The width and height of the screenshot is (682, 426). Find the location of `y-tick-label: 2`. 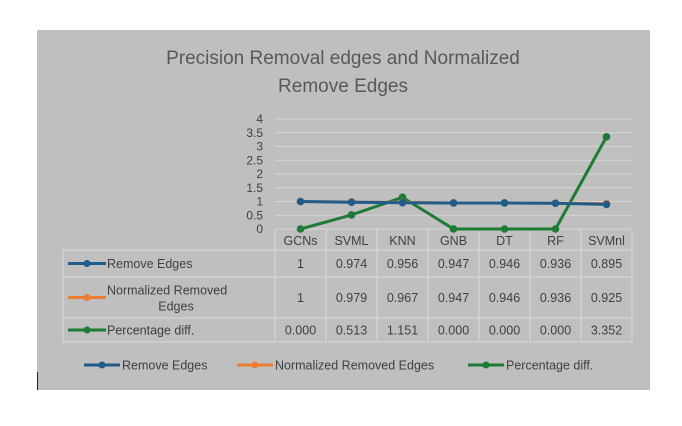

y-tick-label: 2 is located at coordinates (259, 174).